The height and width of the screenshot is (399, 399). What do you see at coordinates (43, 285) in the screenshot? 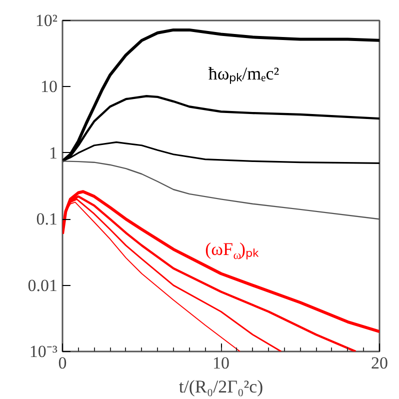
I see `y-tick-label: 0.01` at bounding box center [43, 285].